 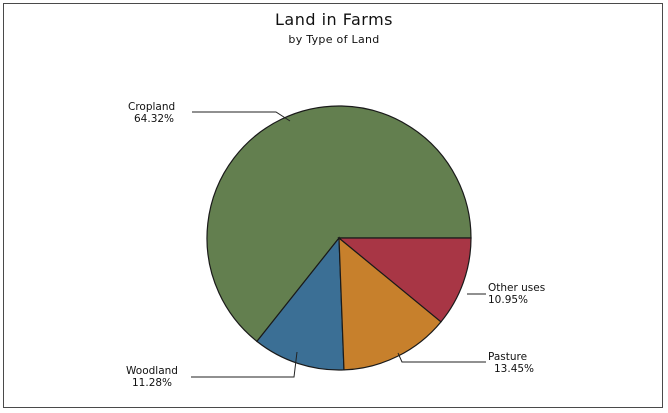 I want to click on leader-line-pasture, so click(x=441, y=357).